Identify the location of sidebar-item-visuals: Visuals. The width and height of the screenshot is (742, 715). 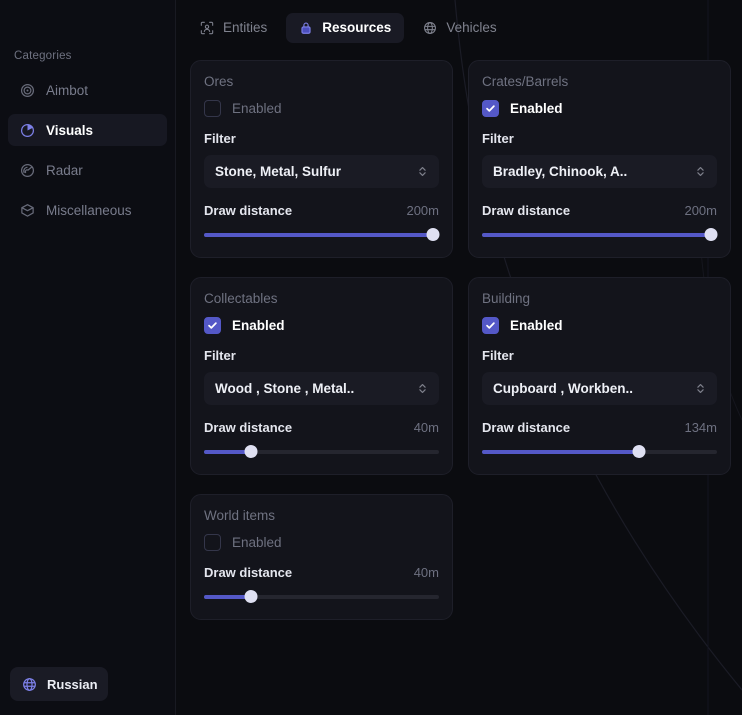
(87, 130).